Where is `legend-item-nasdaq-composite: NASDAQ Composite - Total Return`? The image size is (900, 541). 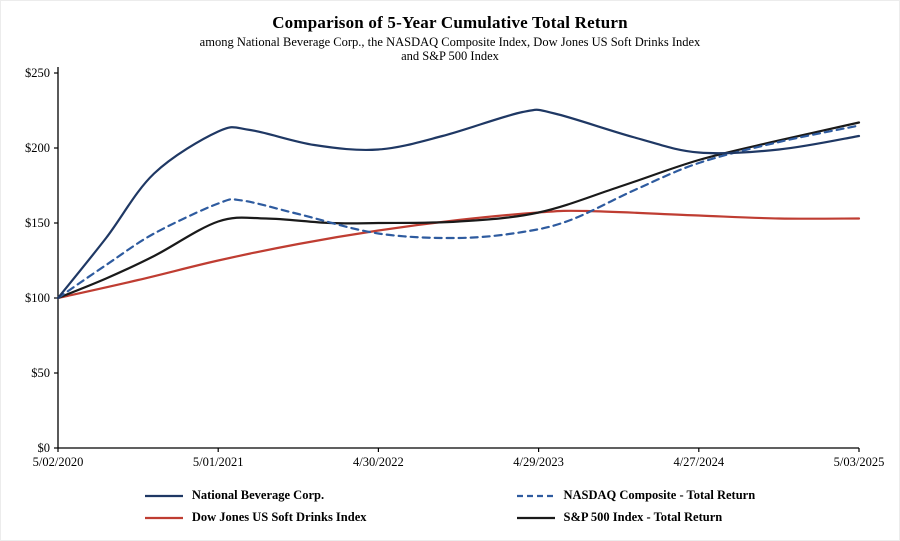
legend-item-nasdaq-composite: NASDAQ Composite - Total Return is located at coordinates (636, 495).